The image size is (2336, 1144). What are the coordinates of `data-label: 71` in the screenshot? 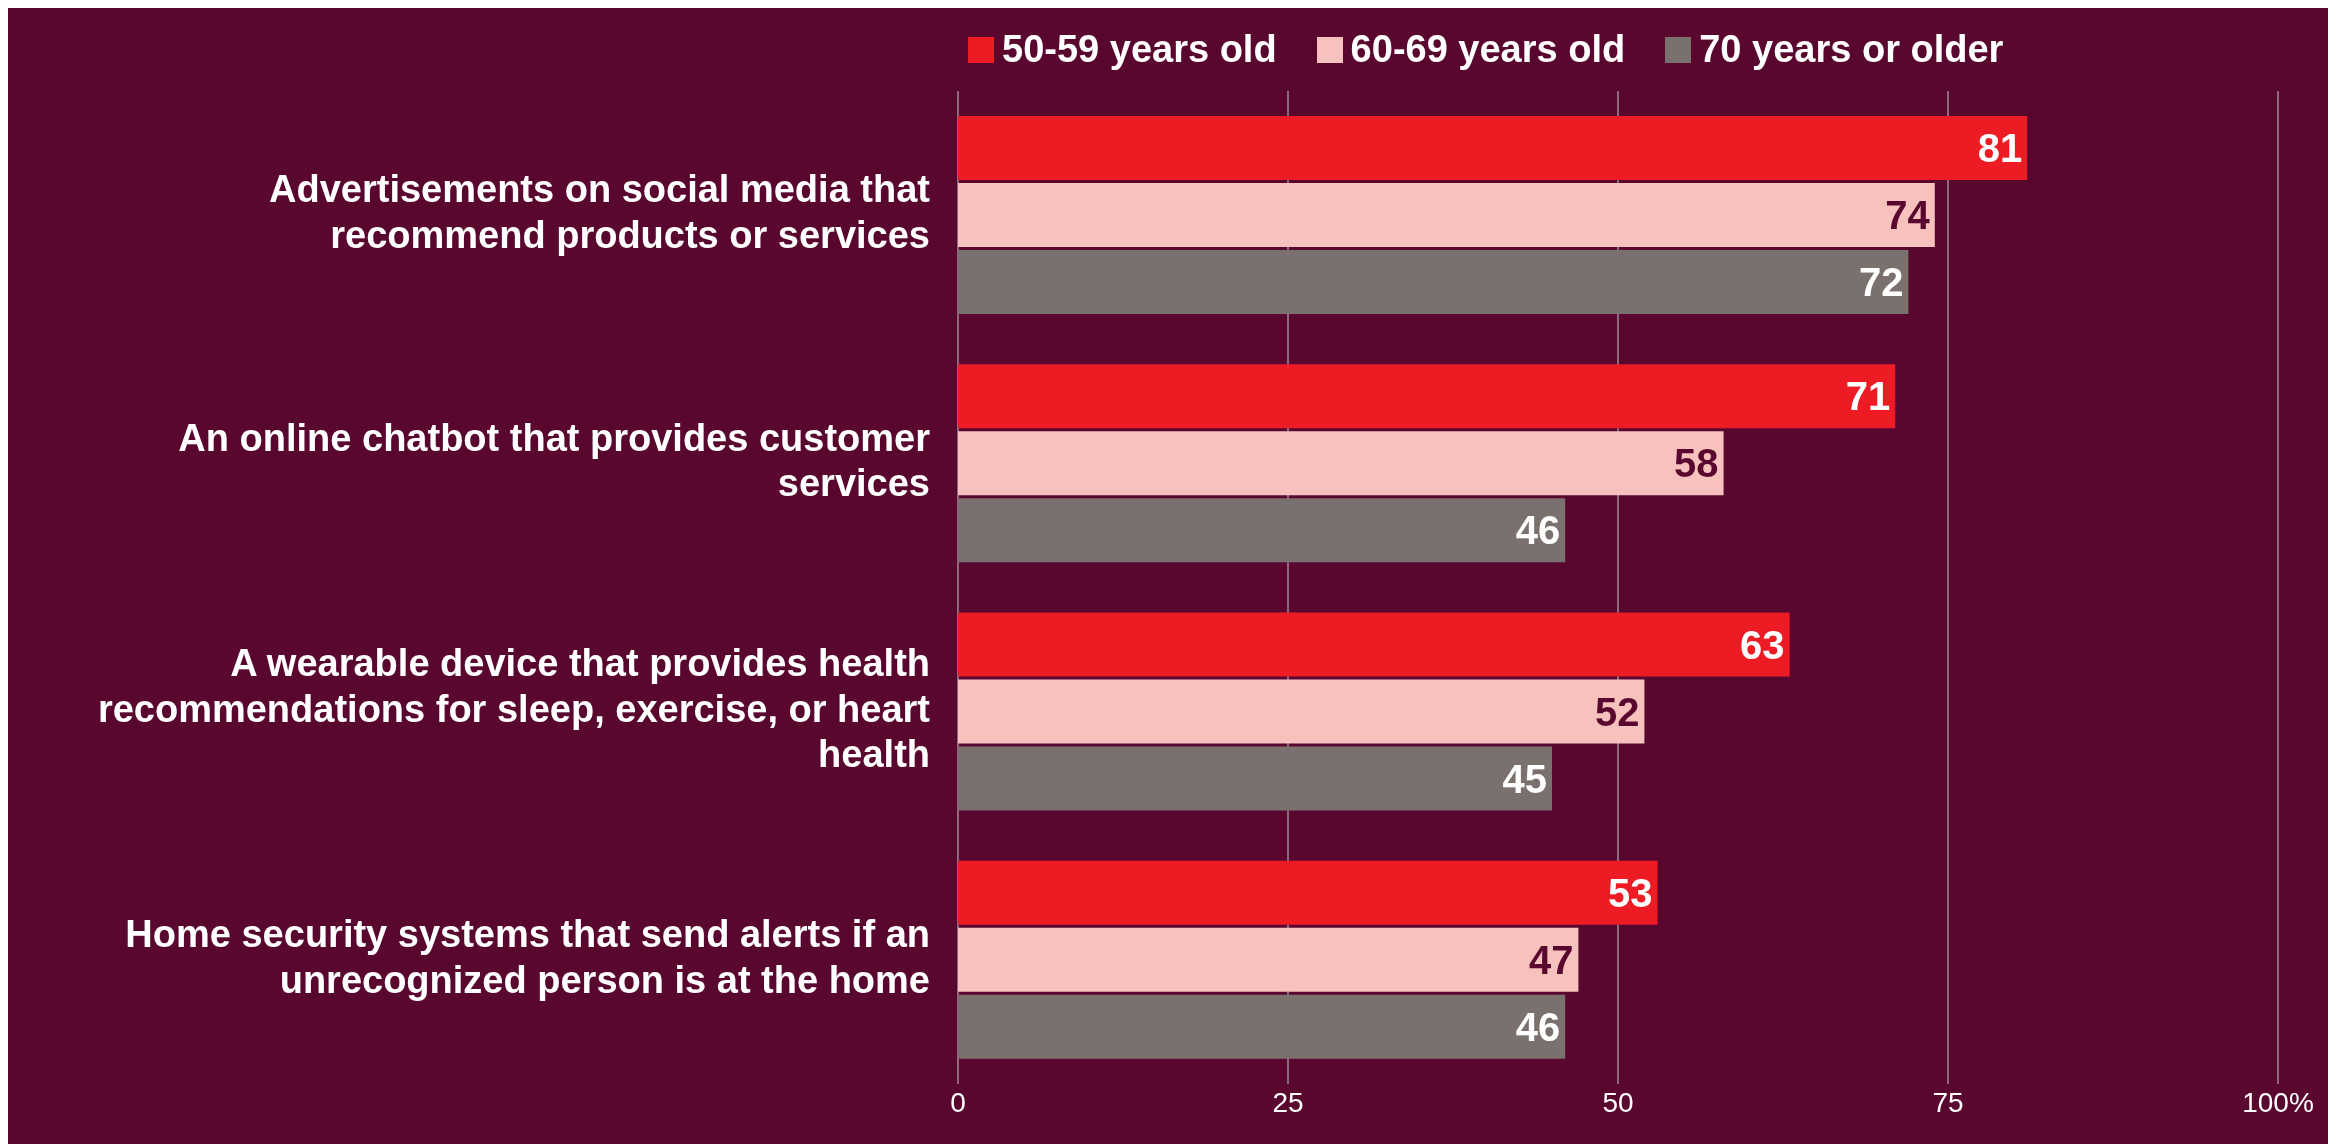 It's located at (1868, 396).